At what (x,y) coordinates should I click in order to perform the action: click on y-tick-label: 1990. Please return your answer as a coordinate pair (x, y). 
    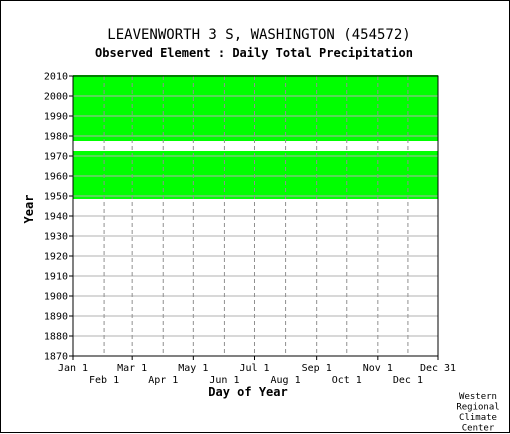
    Looking at the image, I should click on (56, 117).